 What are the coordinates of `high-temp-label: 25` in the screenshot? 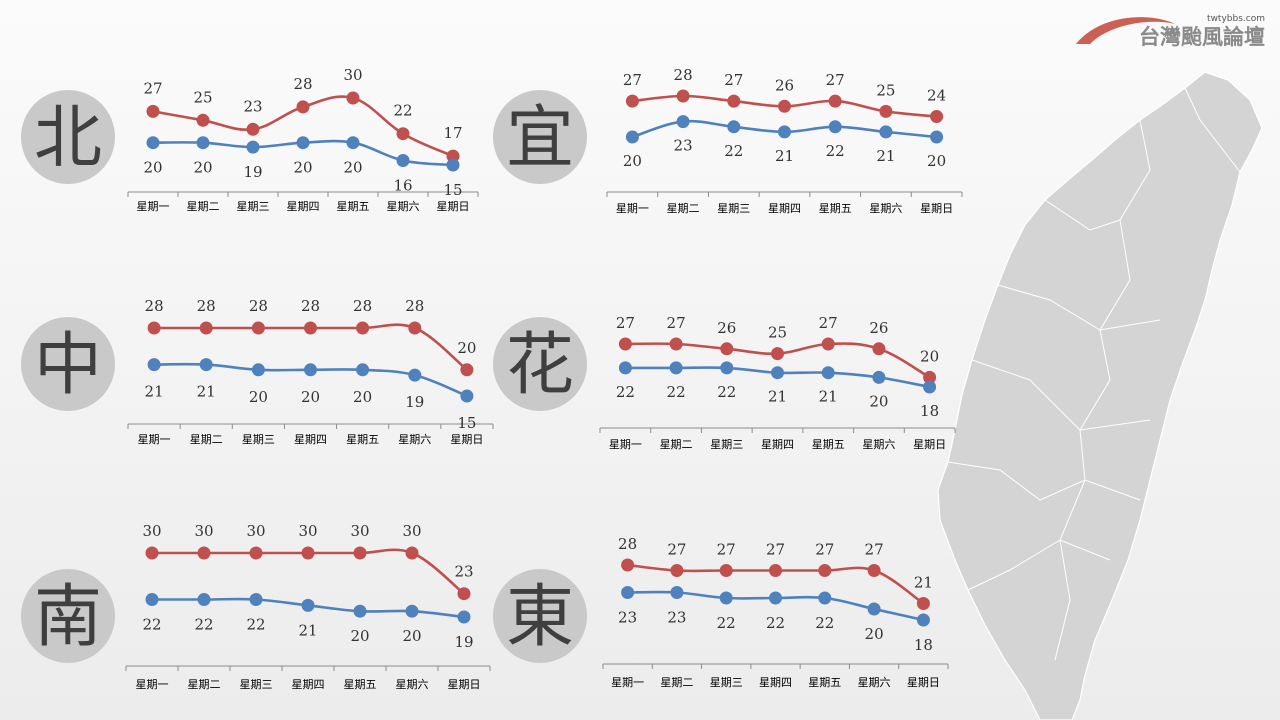 It's located at (885, 90).